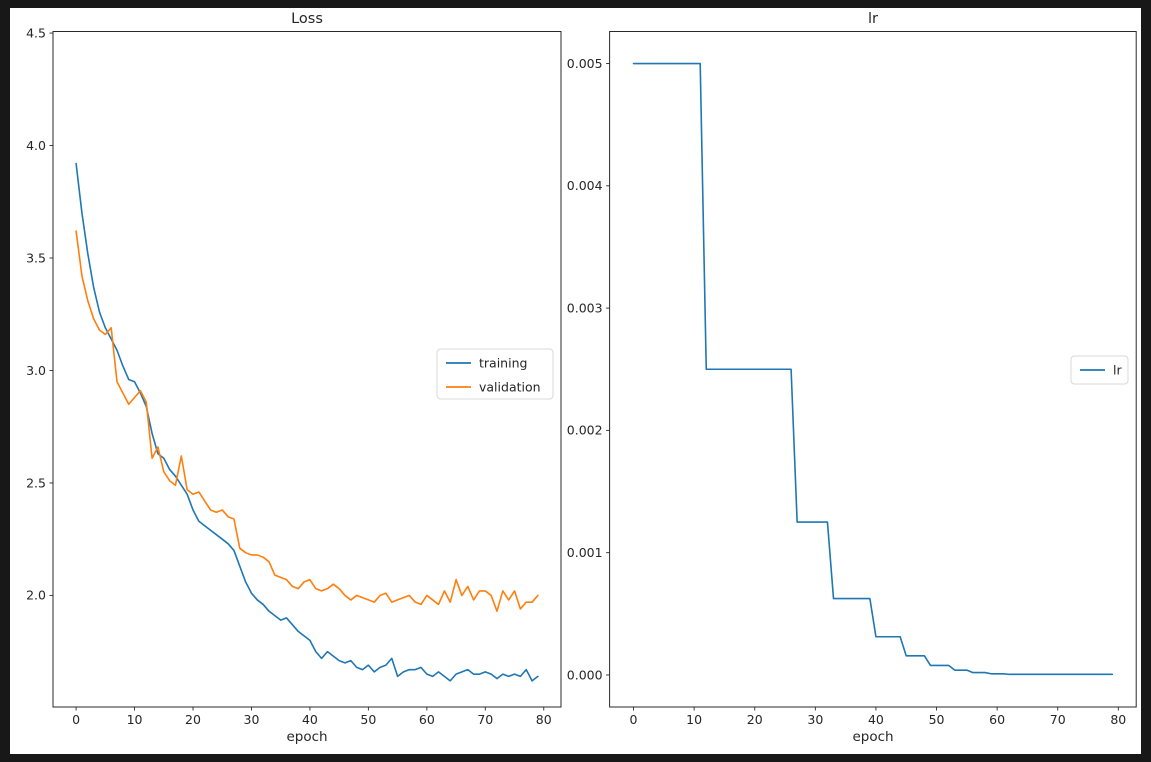 The width and height of the screenshot is (1151, 762). Describe the element at coordinates (585, 63) in the screenshot. I see `y-tick-label: 0.005` at that location.